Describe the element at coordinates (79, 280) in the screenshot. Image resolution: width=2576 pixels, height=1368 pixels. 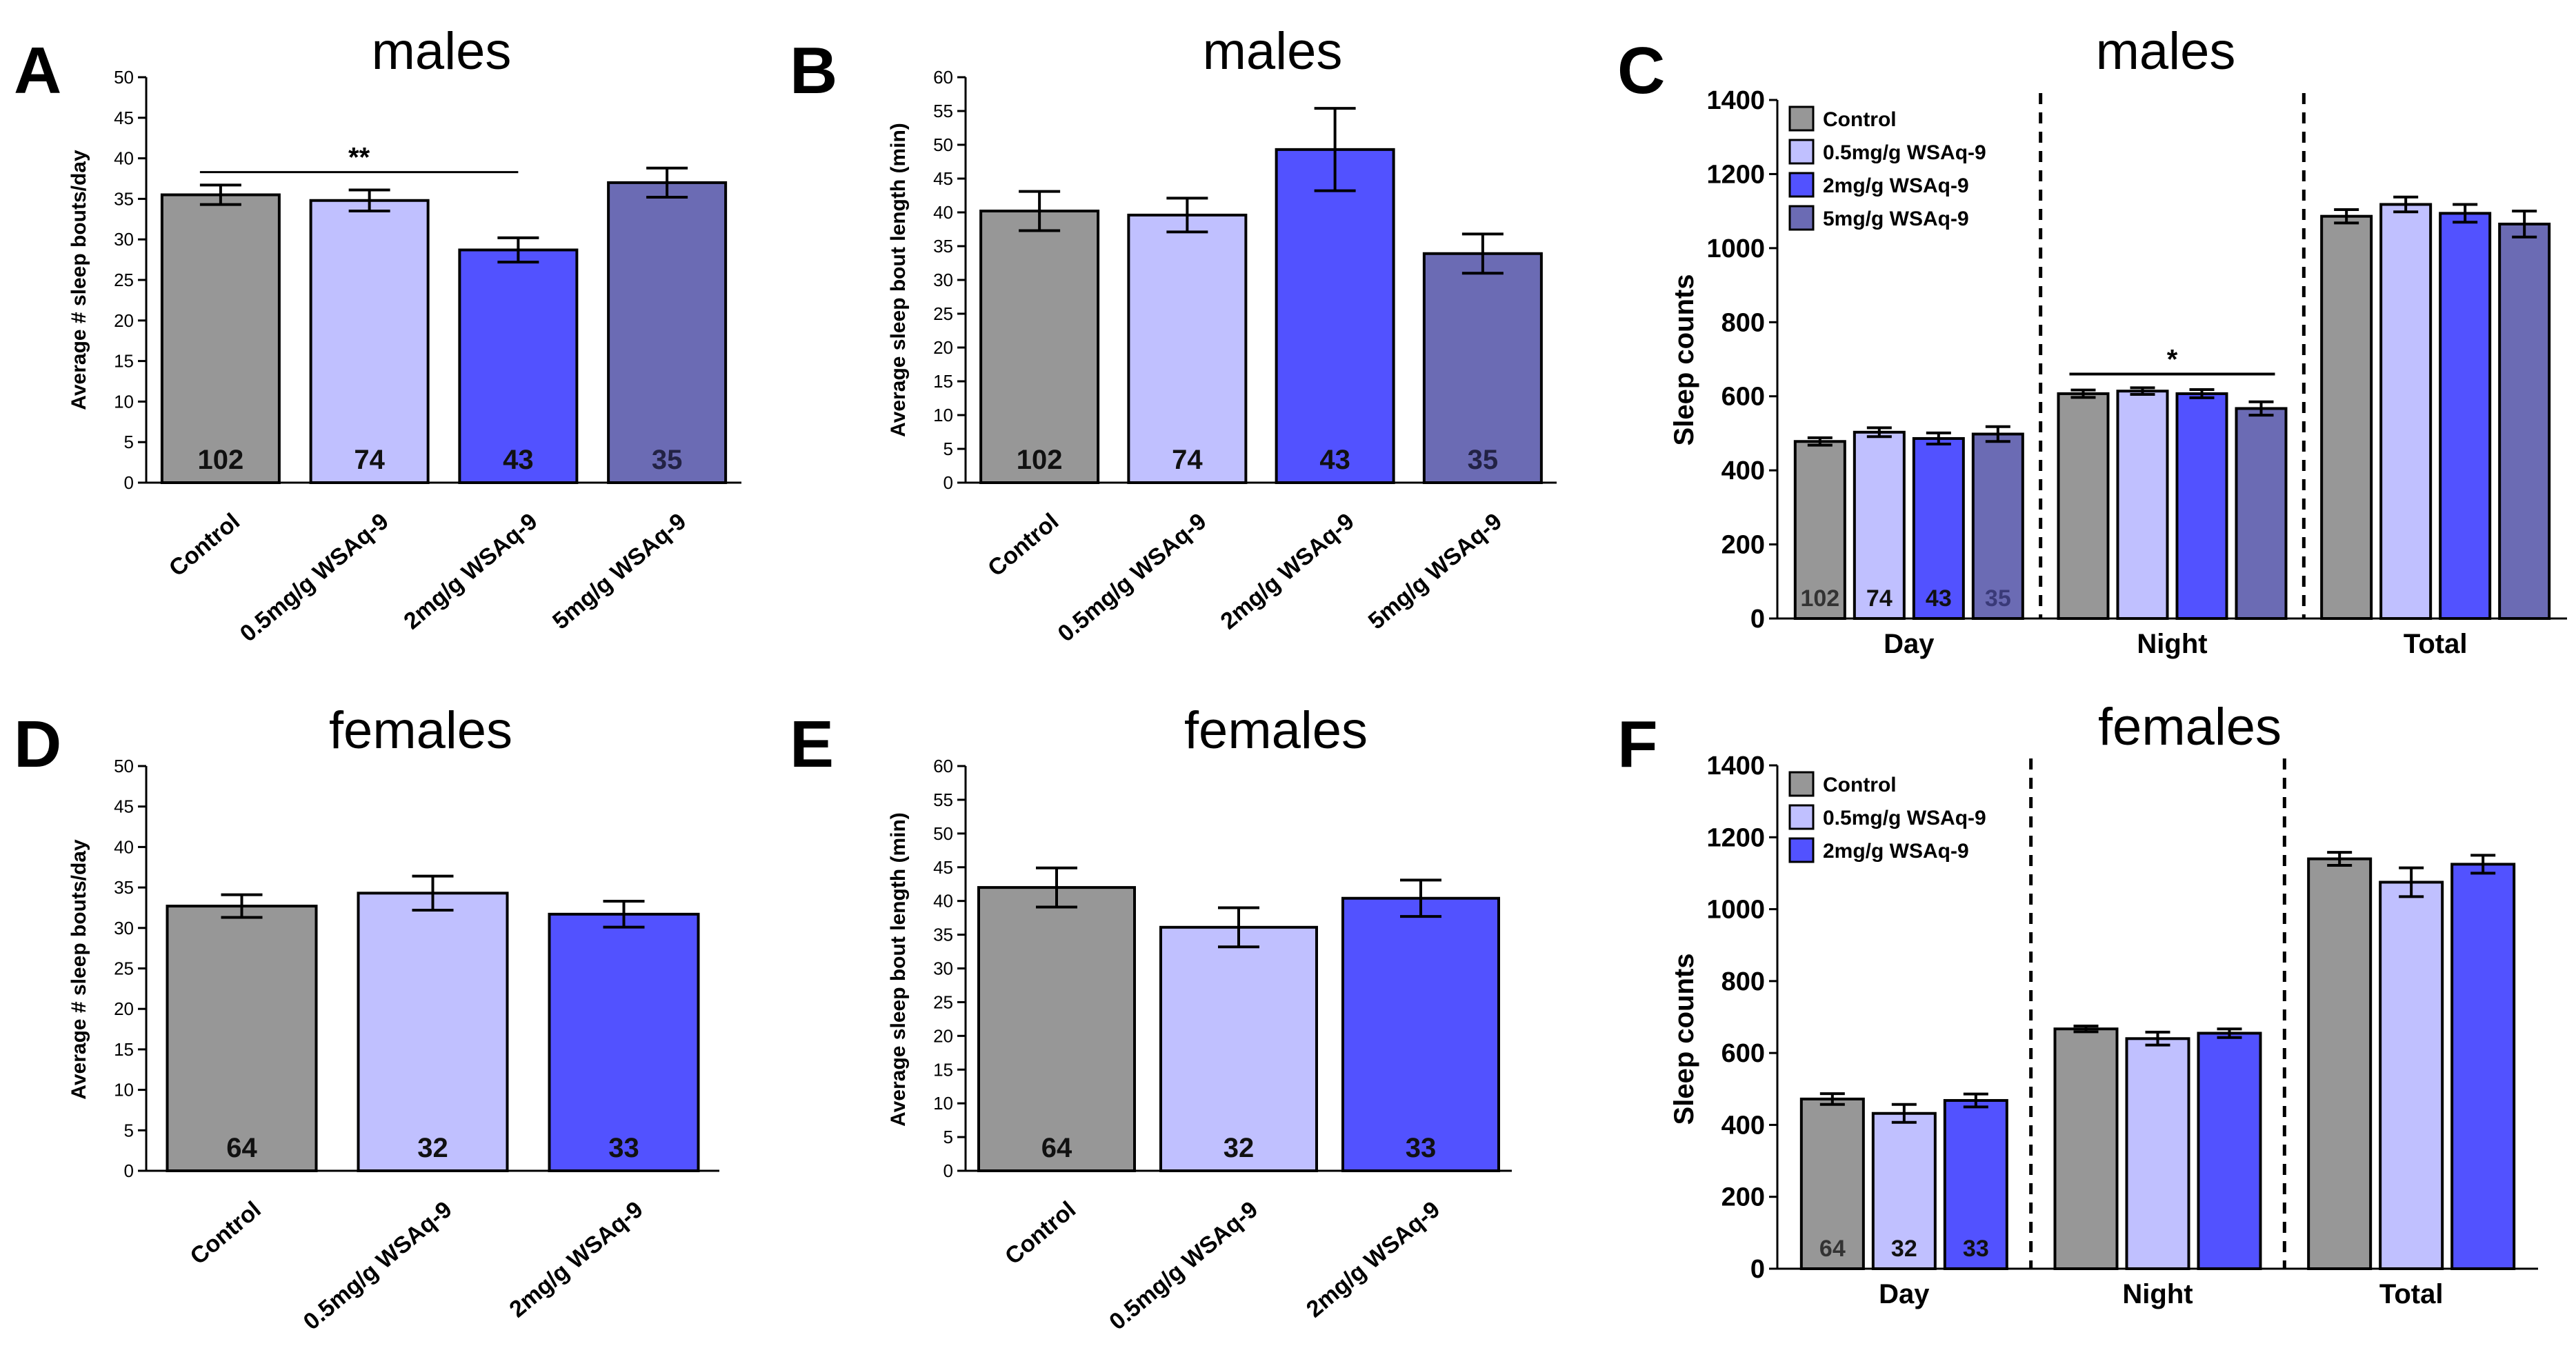
I see `y-axis-label-a: Average # sleep bouts/day` at that location.